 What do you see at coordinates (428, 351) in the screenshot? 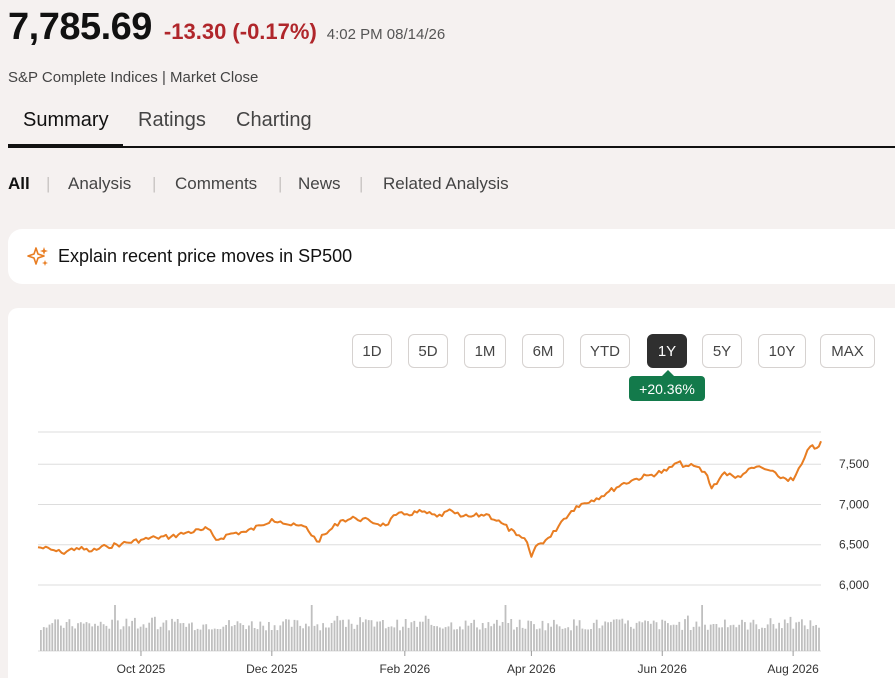
I see `range-button-5d: 5D` at bounding box center [428, 351].